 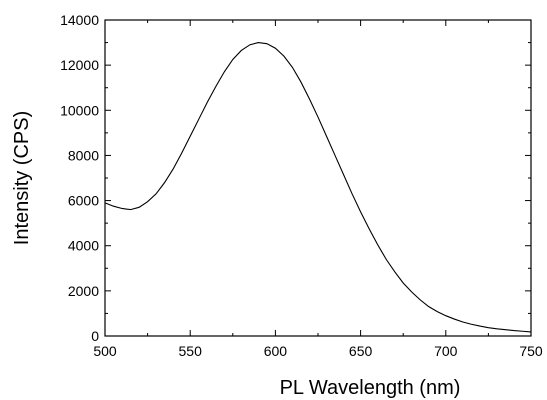 What do you see at coordinates (95, 336) in the screenshot?
I see `y-tick-label: 0` at bounding box center [95, 336].